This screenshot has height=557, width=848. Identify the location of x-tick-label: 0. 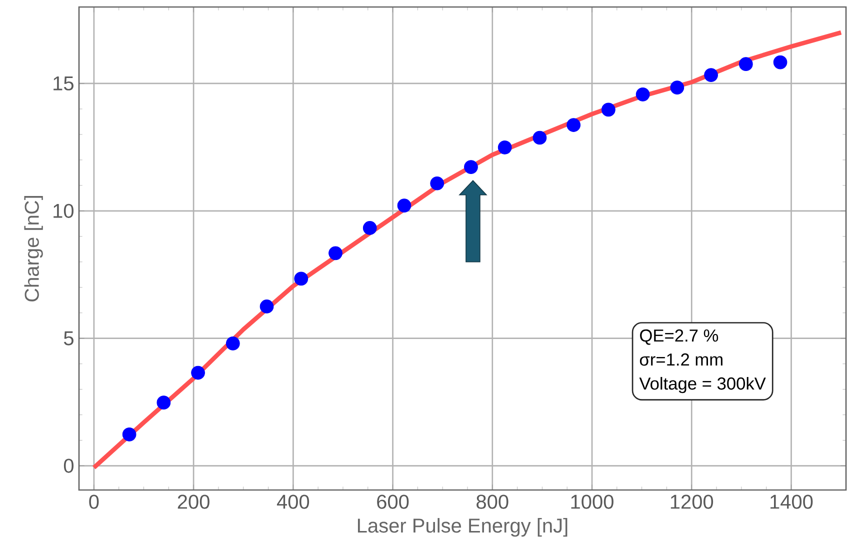
(94, 501).